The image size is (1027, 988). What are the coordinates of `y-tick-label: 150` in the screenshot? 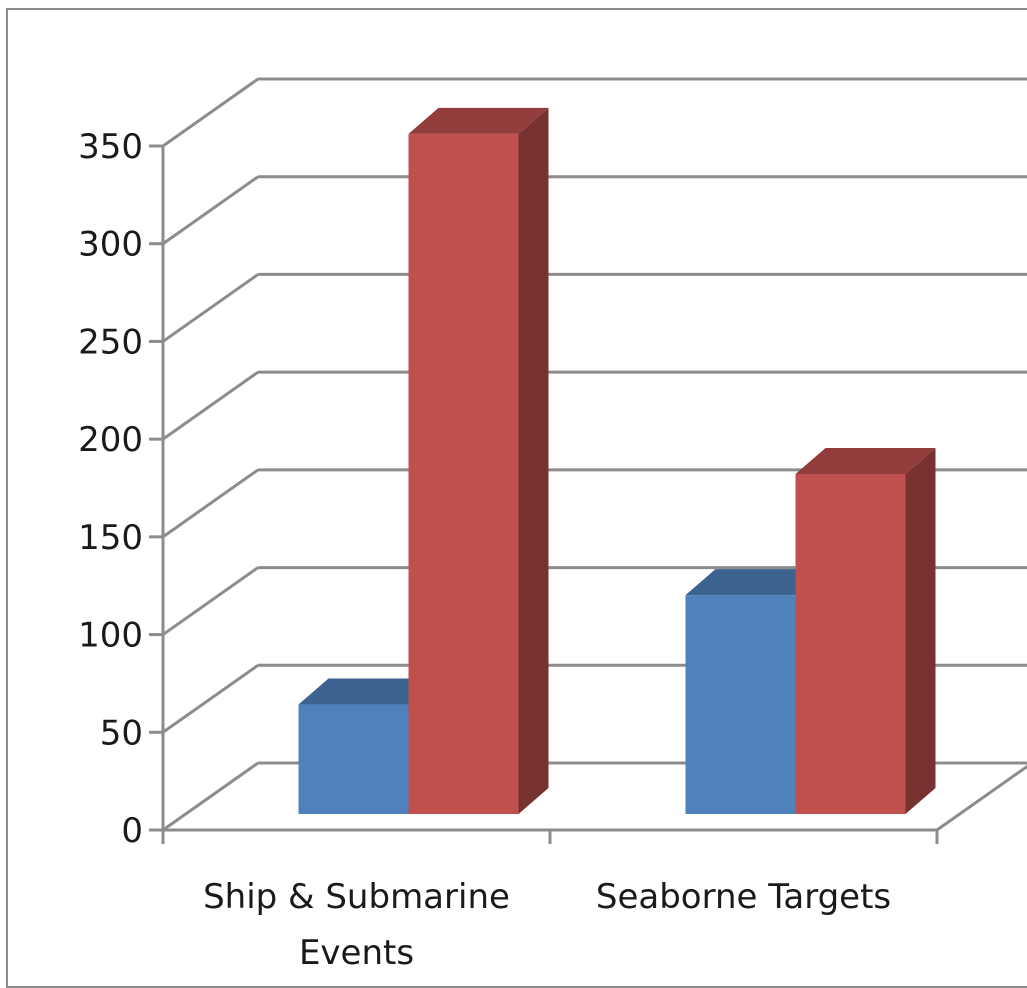 It's located at (110, 538).